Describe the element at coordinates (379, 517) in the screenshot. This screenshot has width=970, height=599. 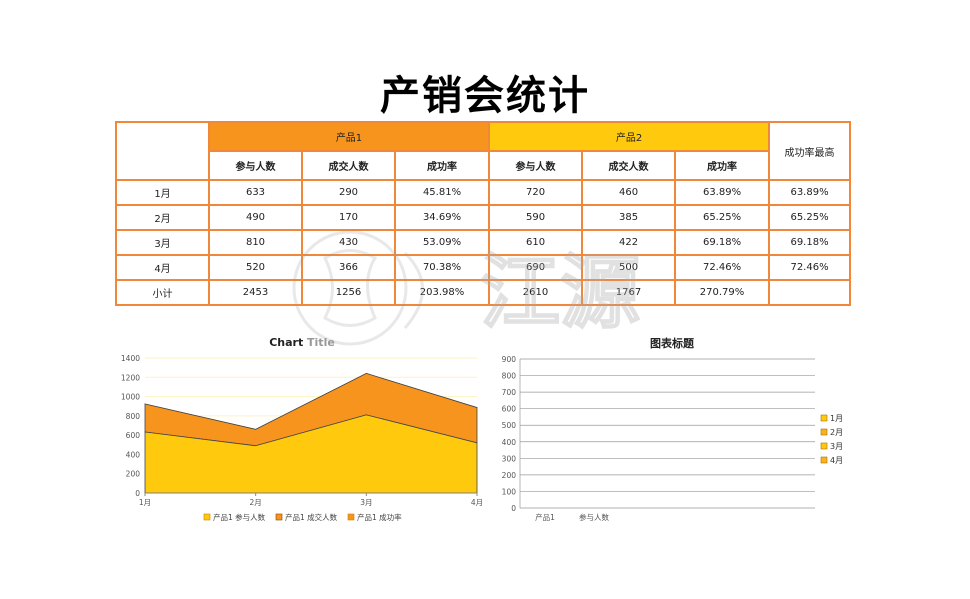
I see `legend-label: 产品1 成功率` at that location.